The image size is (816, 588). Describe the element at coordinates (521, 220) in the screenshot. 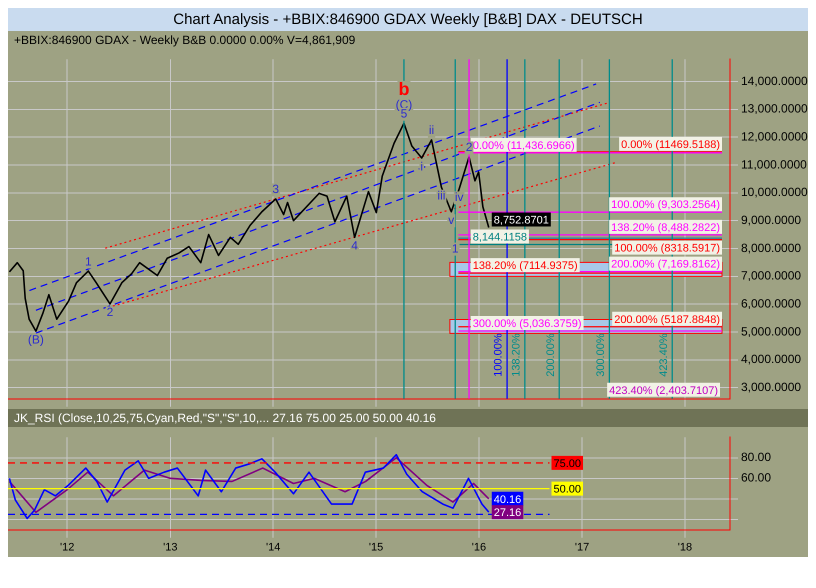

I see `annotation: 8,752.8701` at that location.